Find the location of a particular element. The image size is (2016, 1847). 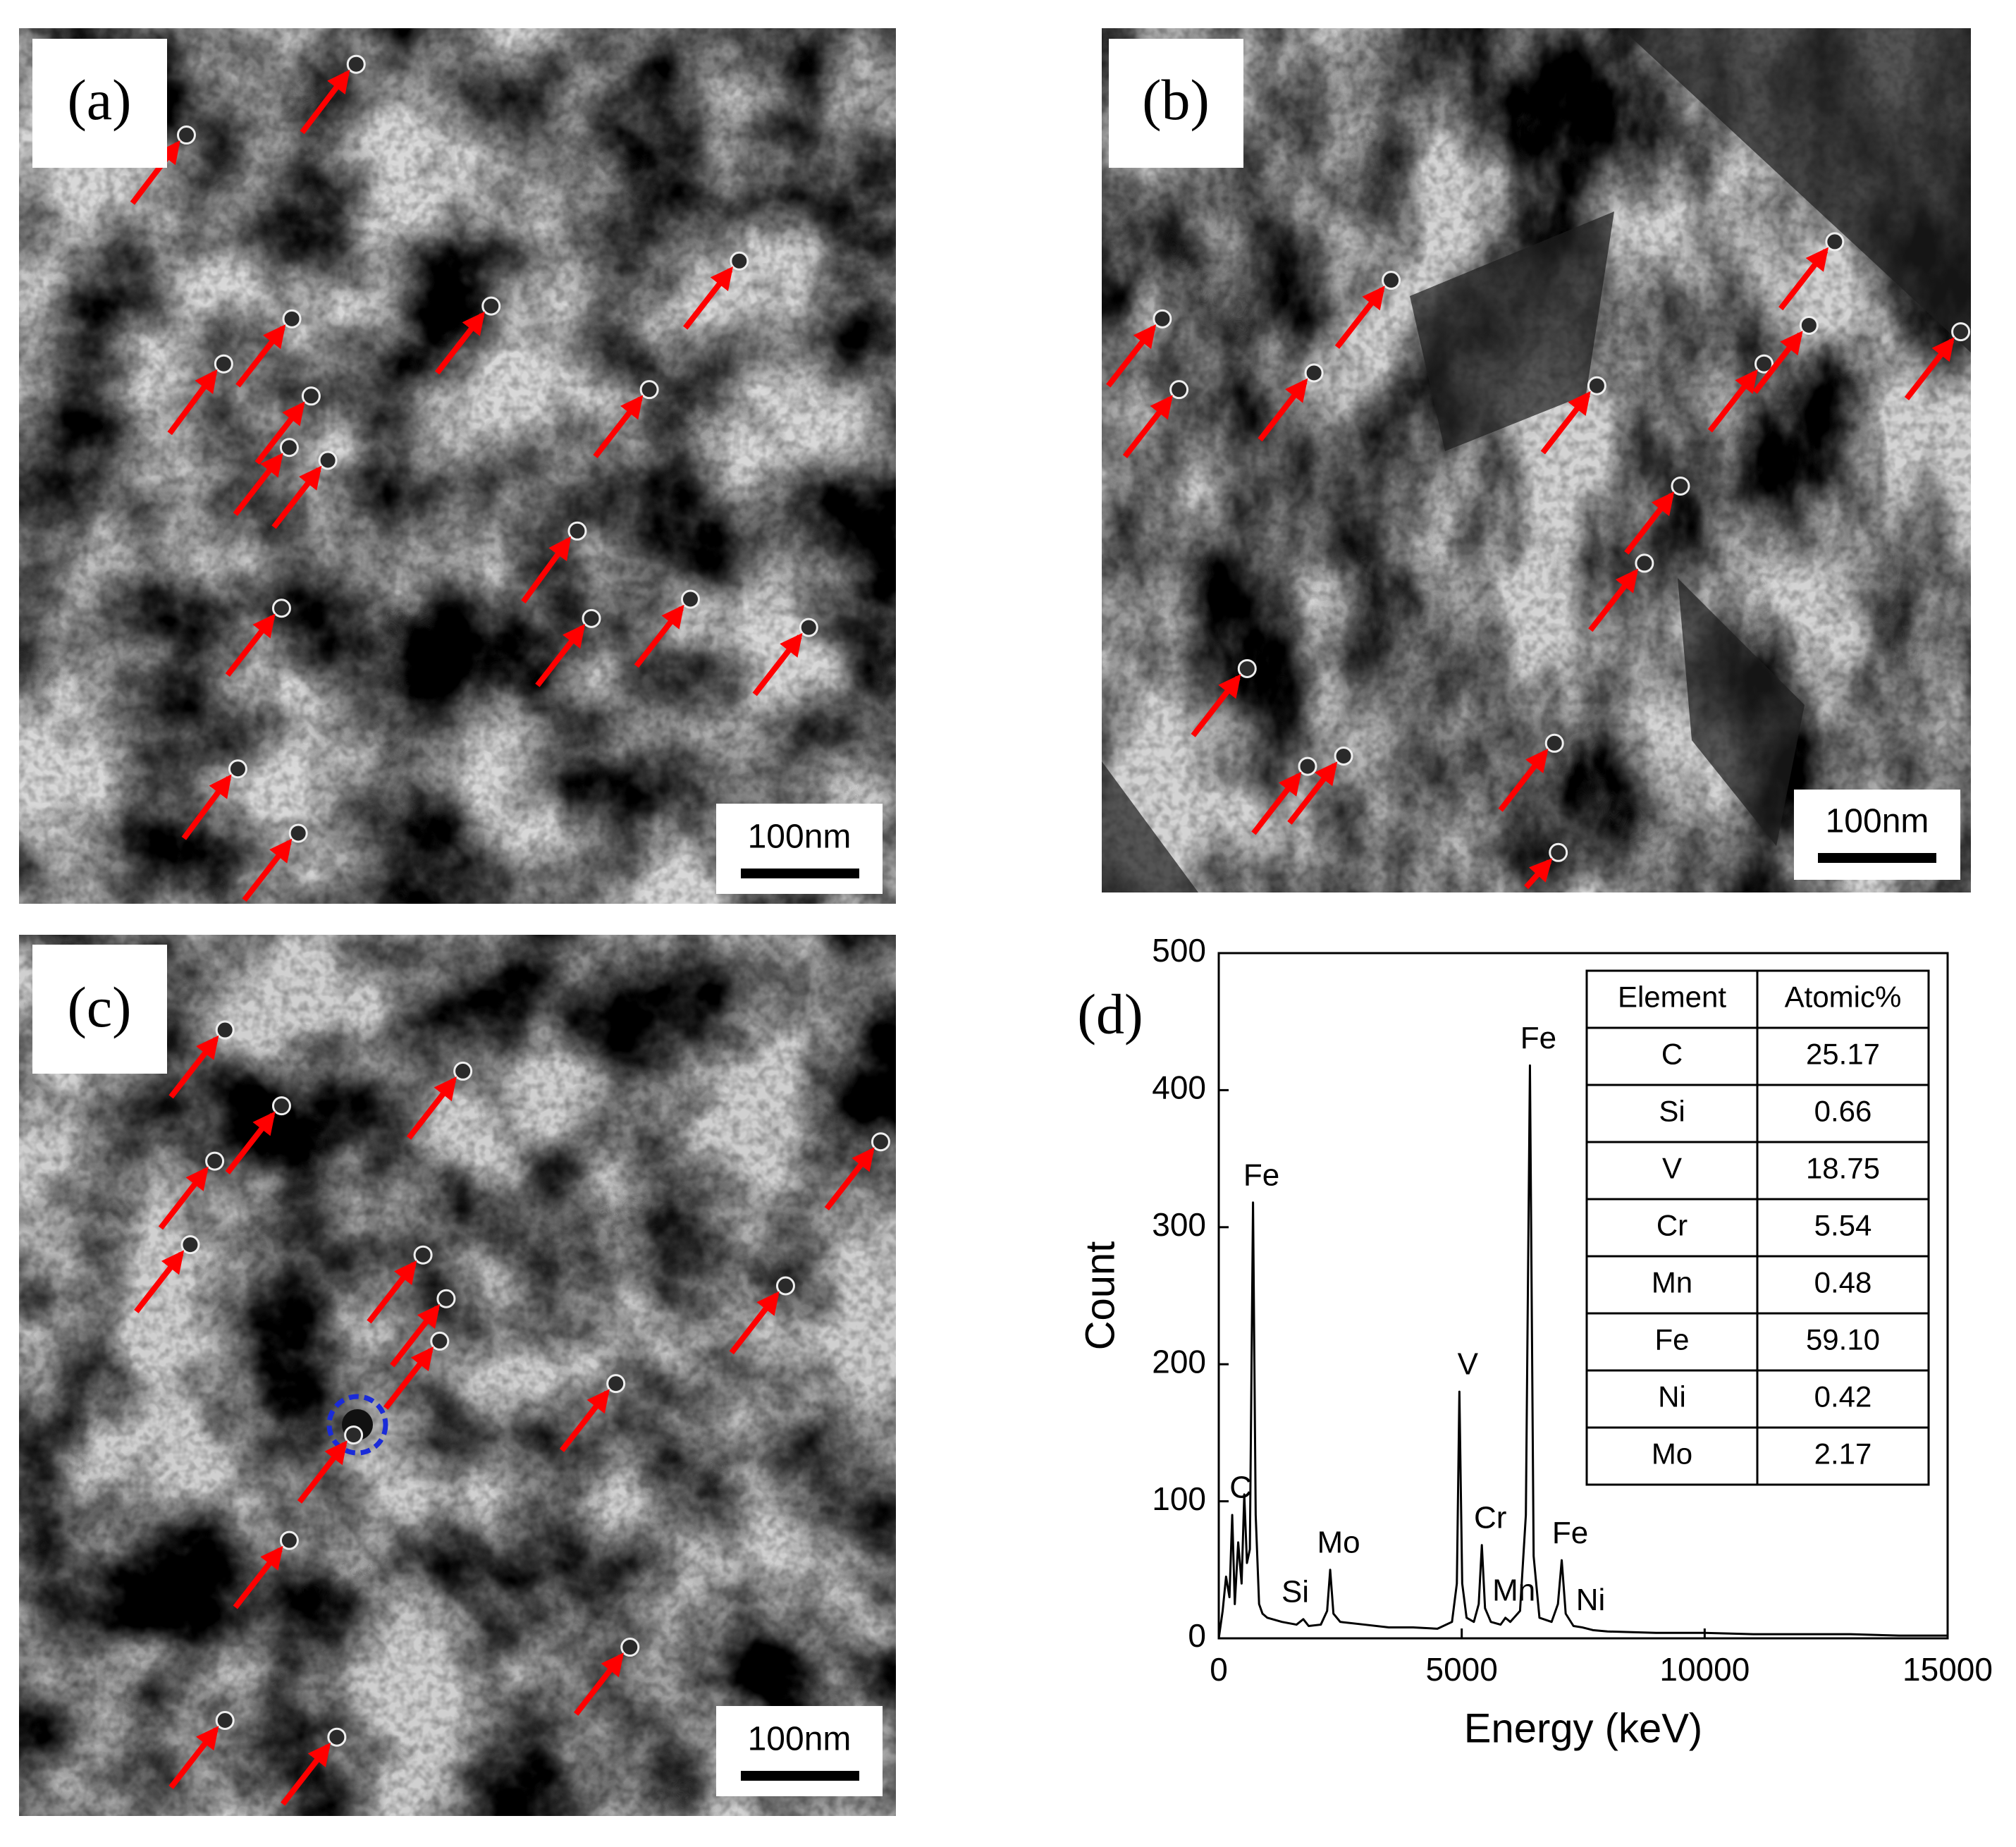

x-axis-title: Energy (keV) is located at coordinates (1583, 1728).